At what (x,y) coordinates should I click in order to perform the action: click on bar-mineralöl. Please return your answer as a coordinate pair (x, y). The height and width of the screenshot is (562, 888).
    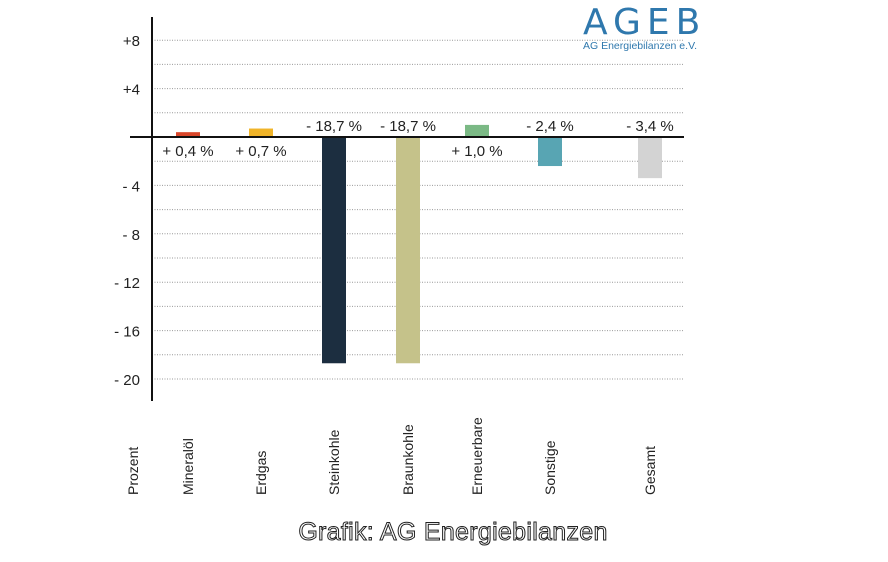
    Looking at the image, I should click on (188, 134).